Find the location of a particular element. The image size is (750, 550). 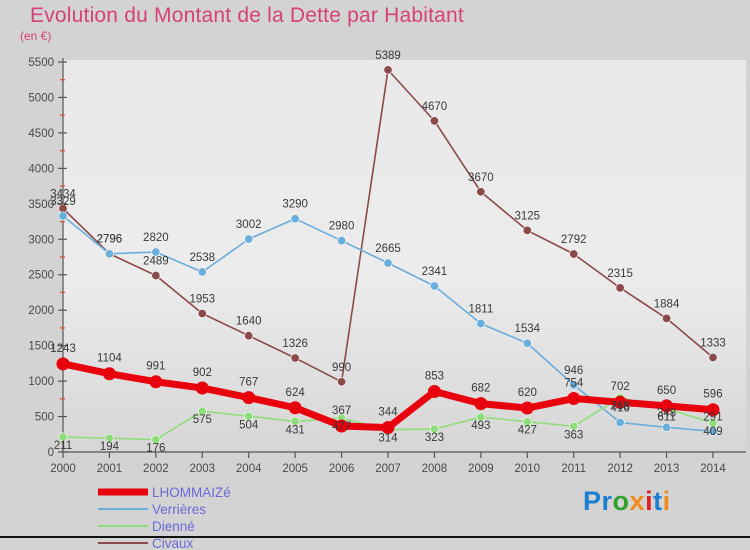

chart-legend: LHOMMAIZé Verrières Dienné Civaux is located at coordinates (164, 517).